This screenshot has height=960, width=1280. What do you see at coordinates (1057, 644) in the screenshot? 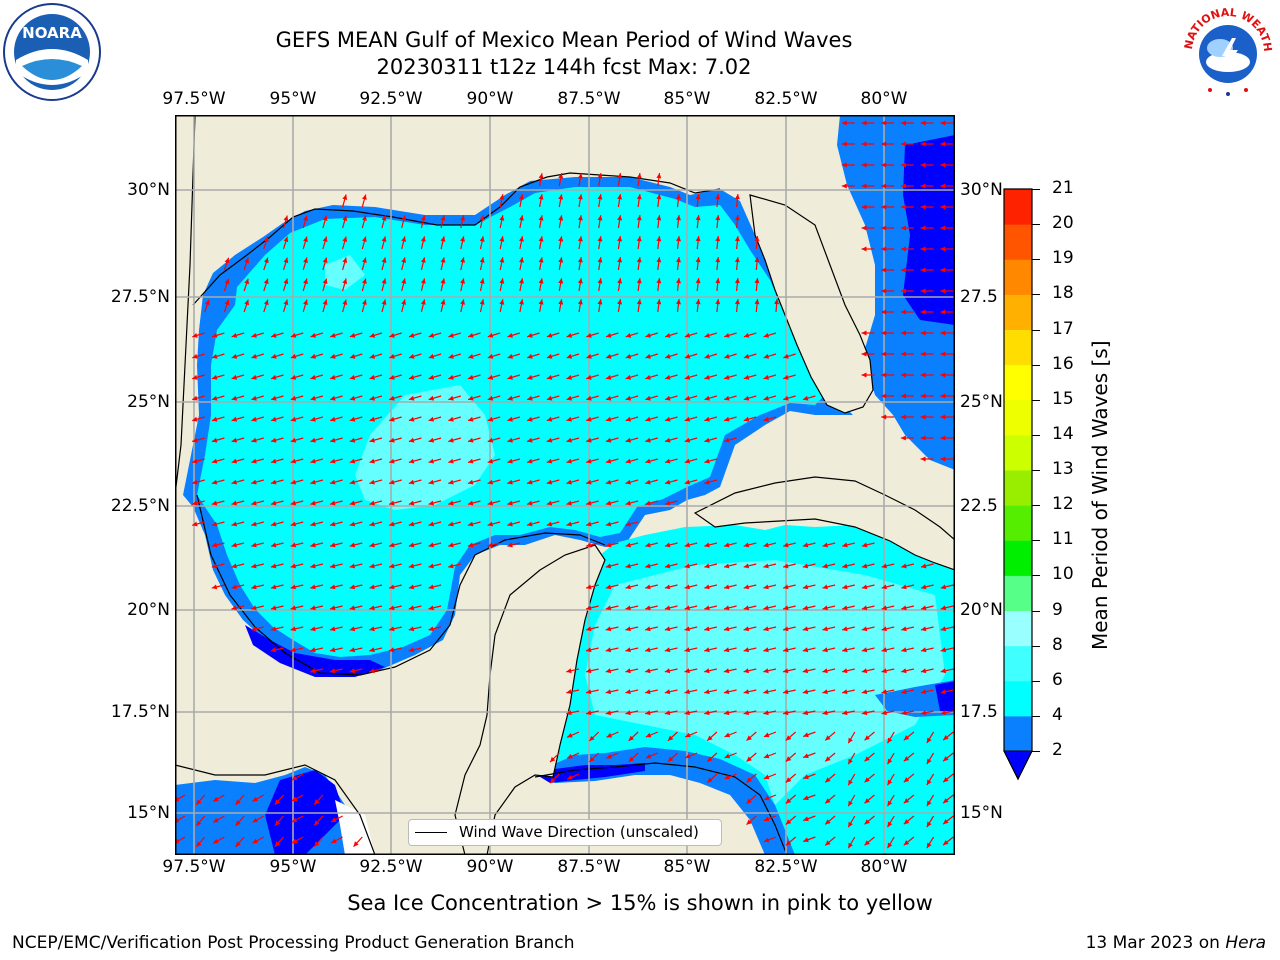
I see `colorbar-tick-label: 8` at bounding box center [1057, 644].